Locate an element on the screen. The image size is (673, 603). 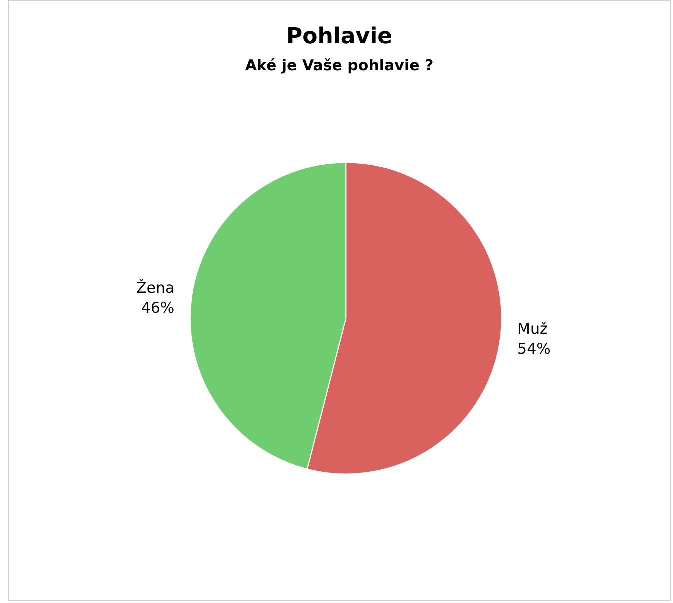
data-label: 46% is located at coordinates (158, 307).